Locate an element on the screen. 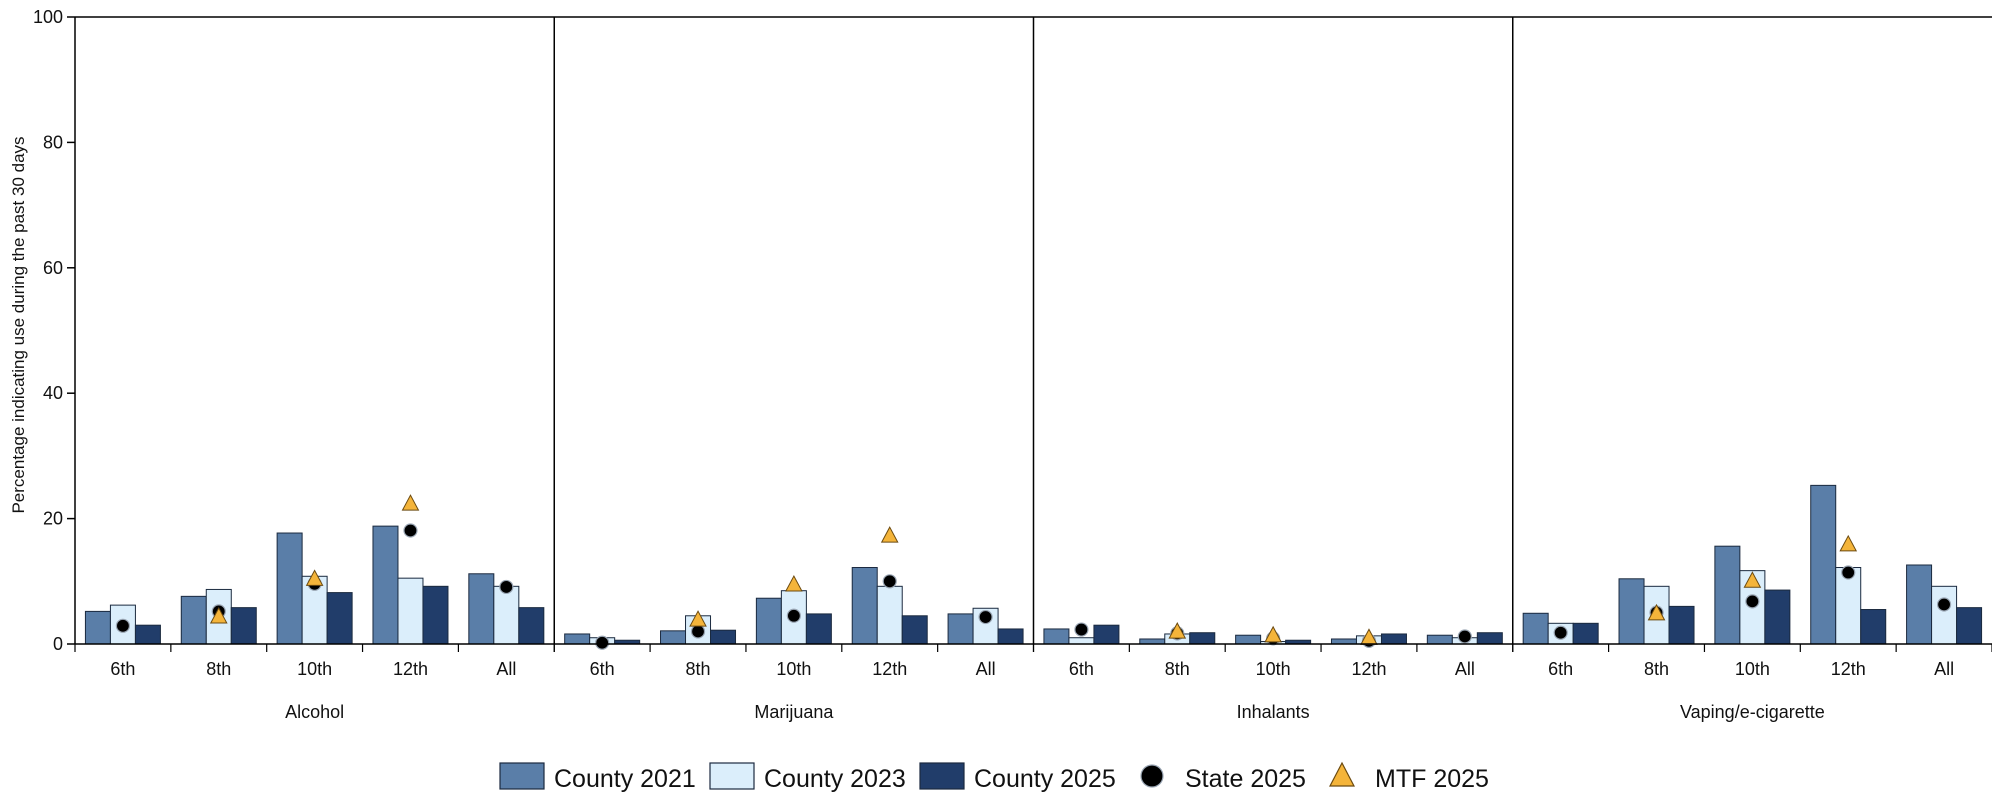 The width and height of the screenshot is (1992, 802). group-label: Vaping/e-cigarette is located at coordinates (1752, 712).